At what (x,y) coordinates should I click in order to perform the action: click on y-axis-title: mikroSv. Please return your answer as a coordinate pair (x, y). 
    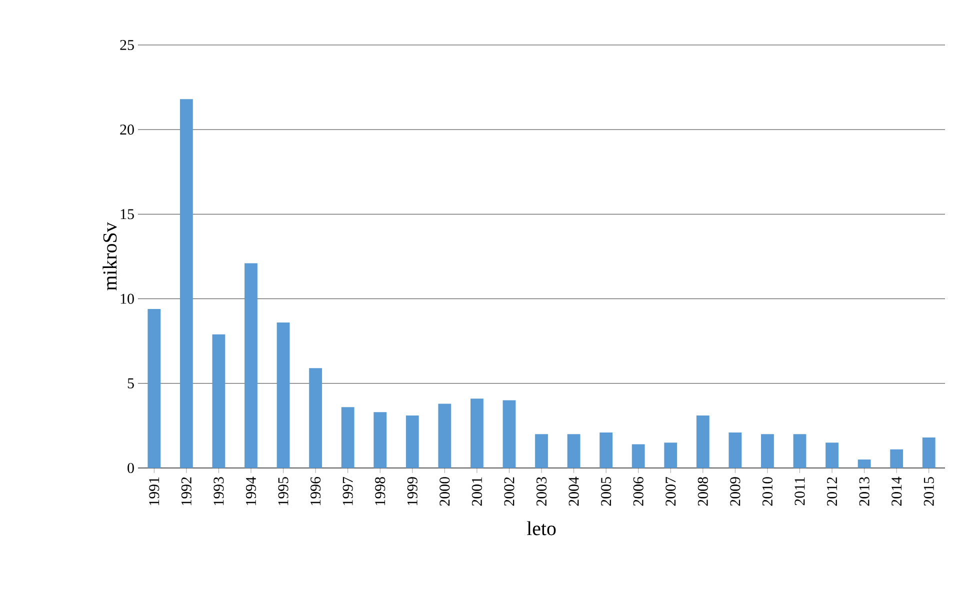
    Looking at the image, I should click on (109, 256).